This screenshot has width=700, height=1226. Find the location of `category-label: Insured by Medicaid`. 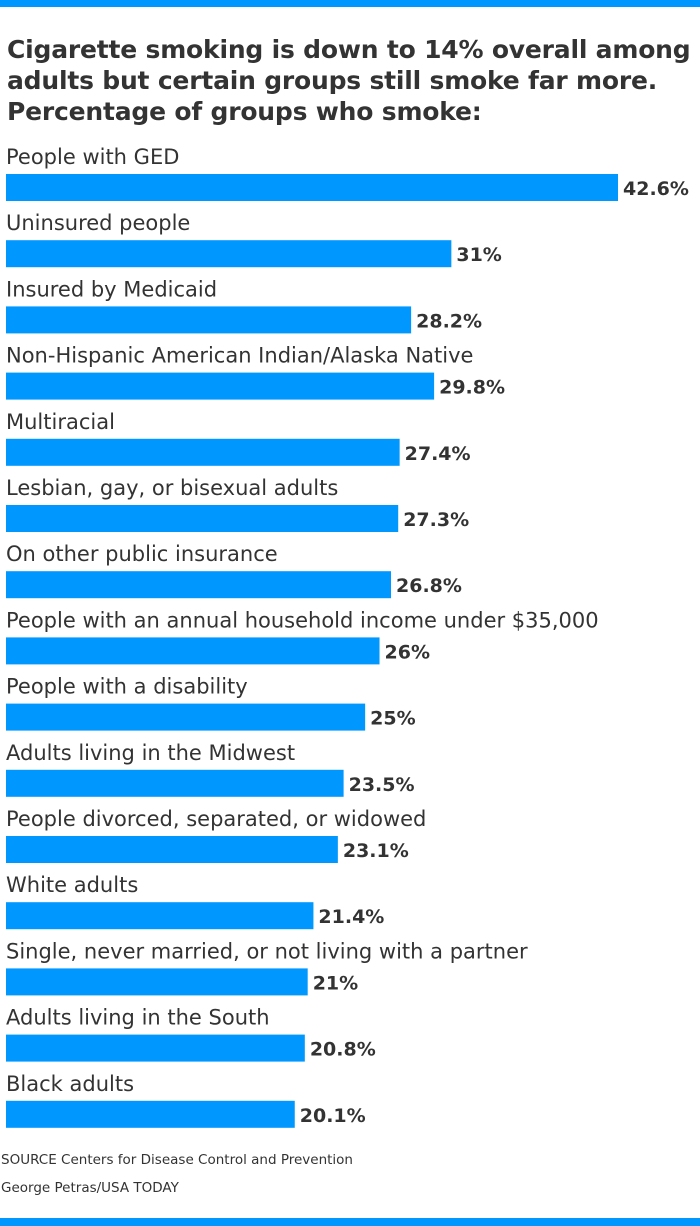

category-label: Insured by Medicaid is located at coordinates (111, 289).